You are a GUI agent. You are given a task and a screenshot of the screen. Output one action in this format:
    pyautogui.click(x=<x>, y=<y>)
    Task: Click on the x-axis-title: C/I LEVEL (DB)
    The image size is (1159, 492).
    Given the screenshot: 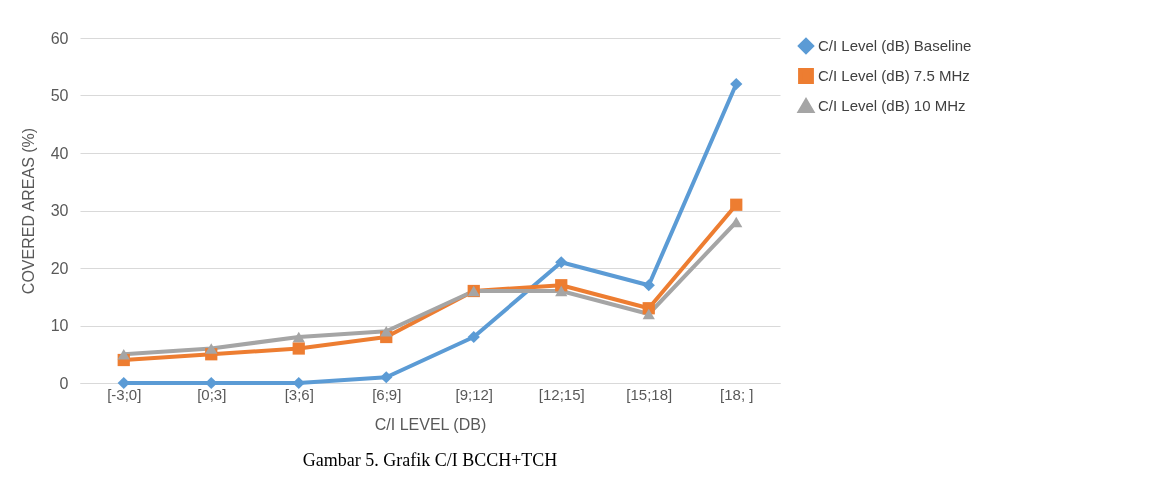 What is the action you would take?
    pyautogui.click(x=430, y=424)
    